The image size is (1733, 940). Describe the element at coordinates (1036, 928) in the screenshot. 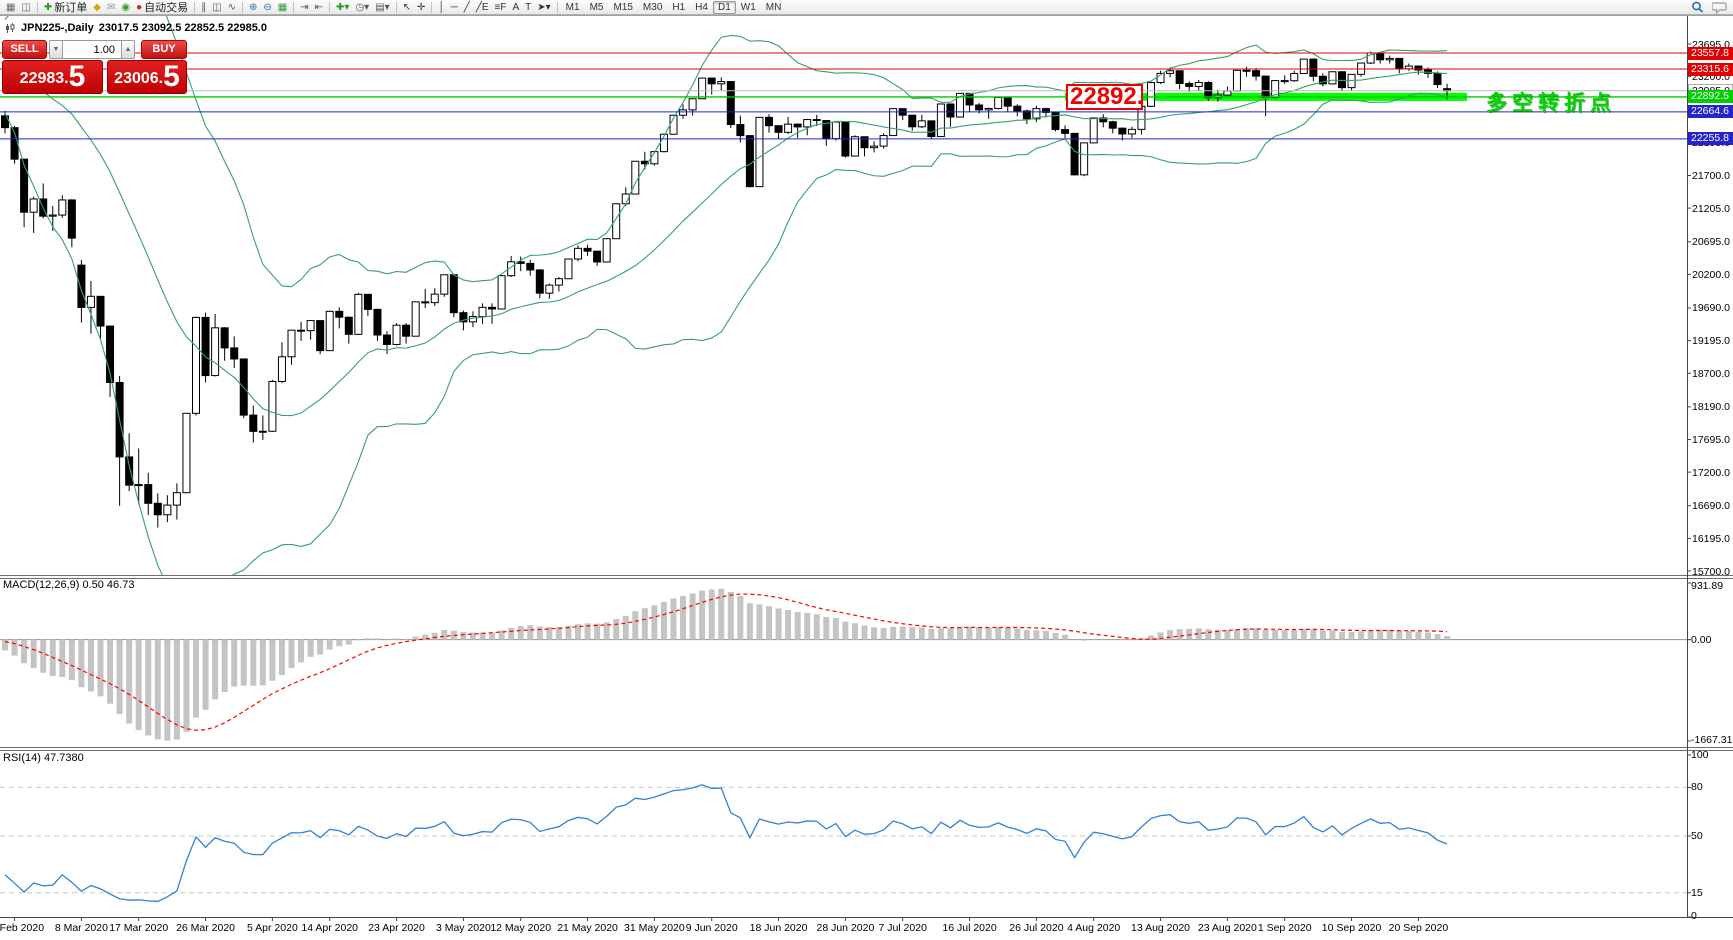

I see `date-label: 26 Jul 2020` at that location.